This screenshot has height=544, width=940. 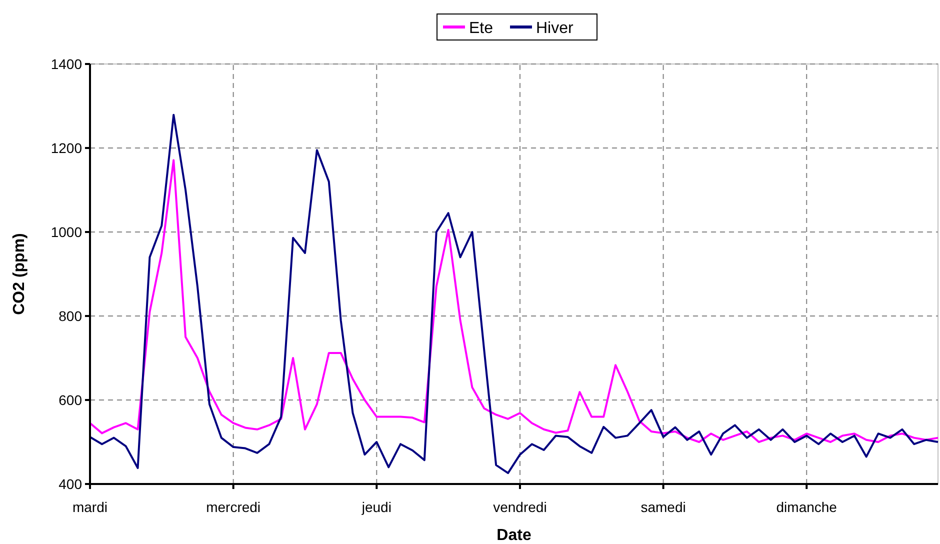 I want to click on legend-label: Ete, so click(x=481, y=28).